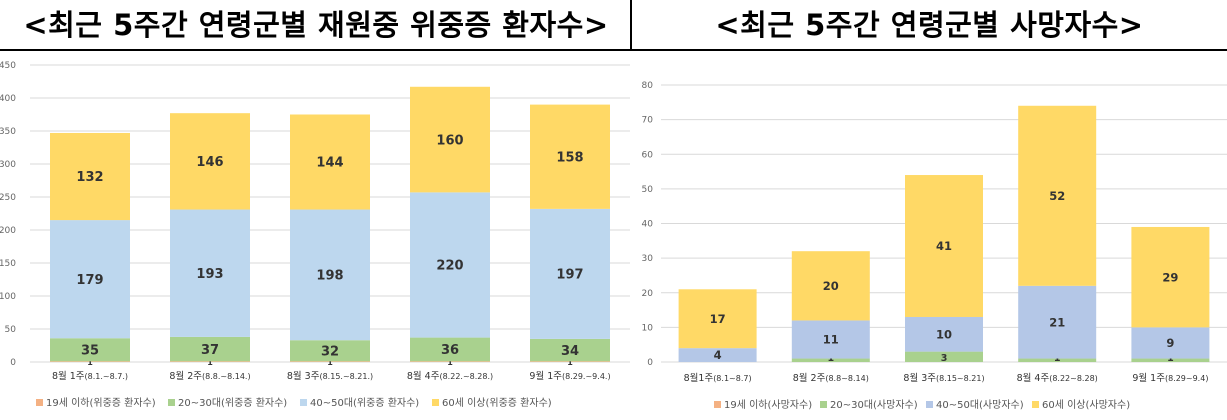 Image resolution: width=1227 pixels, height=420 pixels. I want to click on right-chart-title: <최근 5주간 연령군별 사망자수>, so click(929, 25).